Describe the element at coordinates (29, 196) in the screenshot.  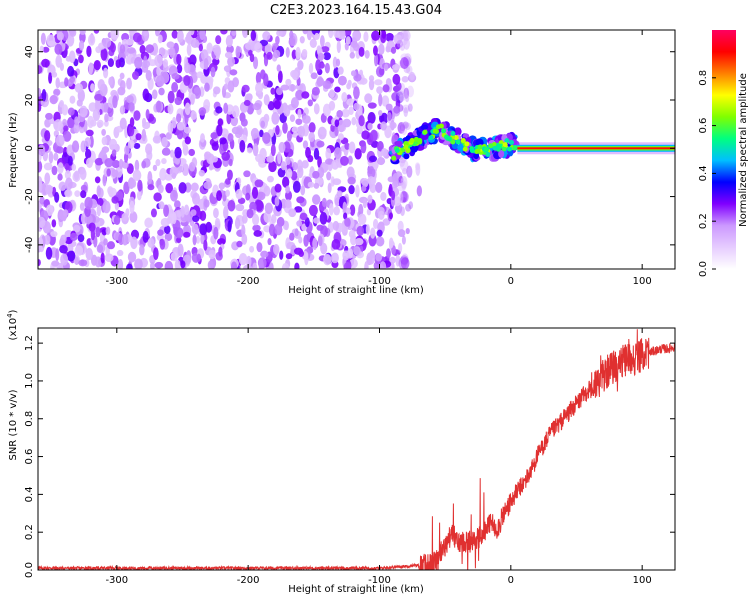
I see `y-tick-label: -20` at that location.